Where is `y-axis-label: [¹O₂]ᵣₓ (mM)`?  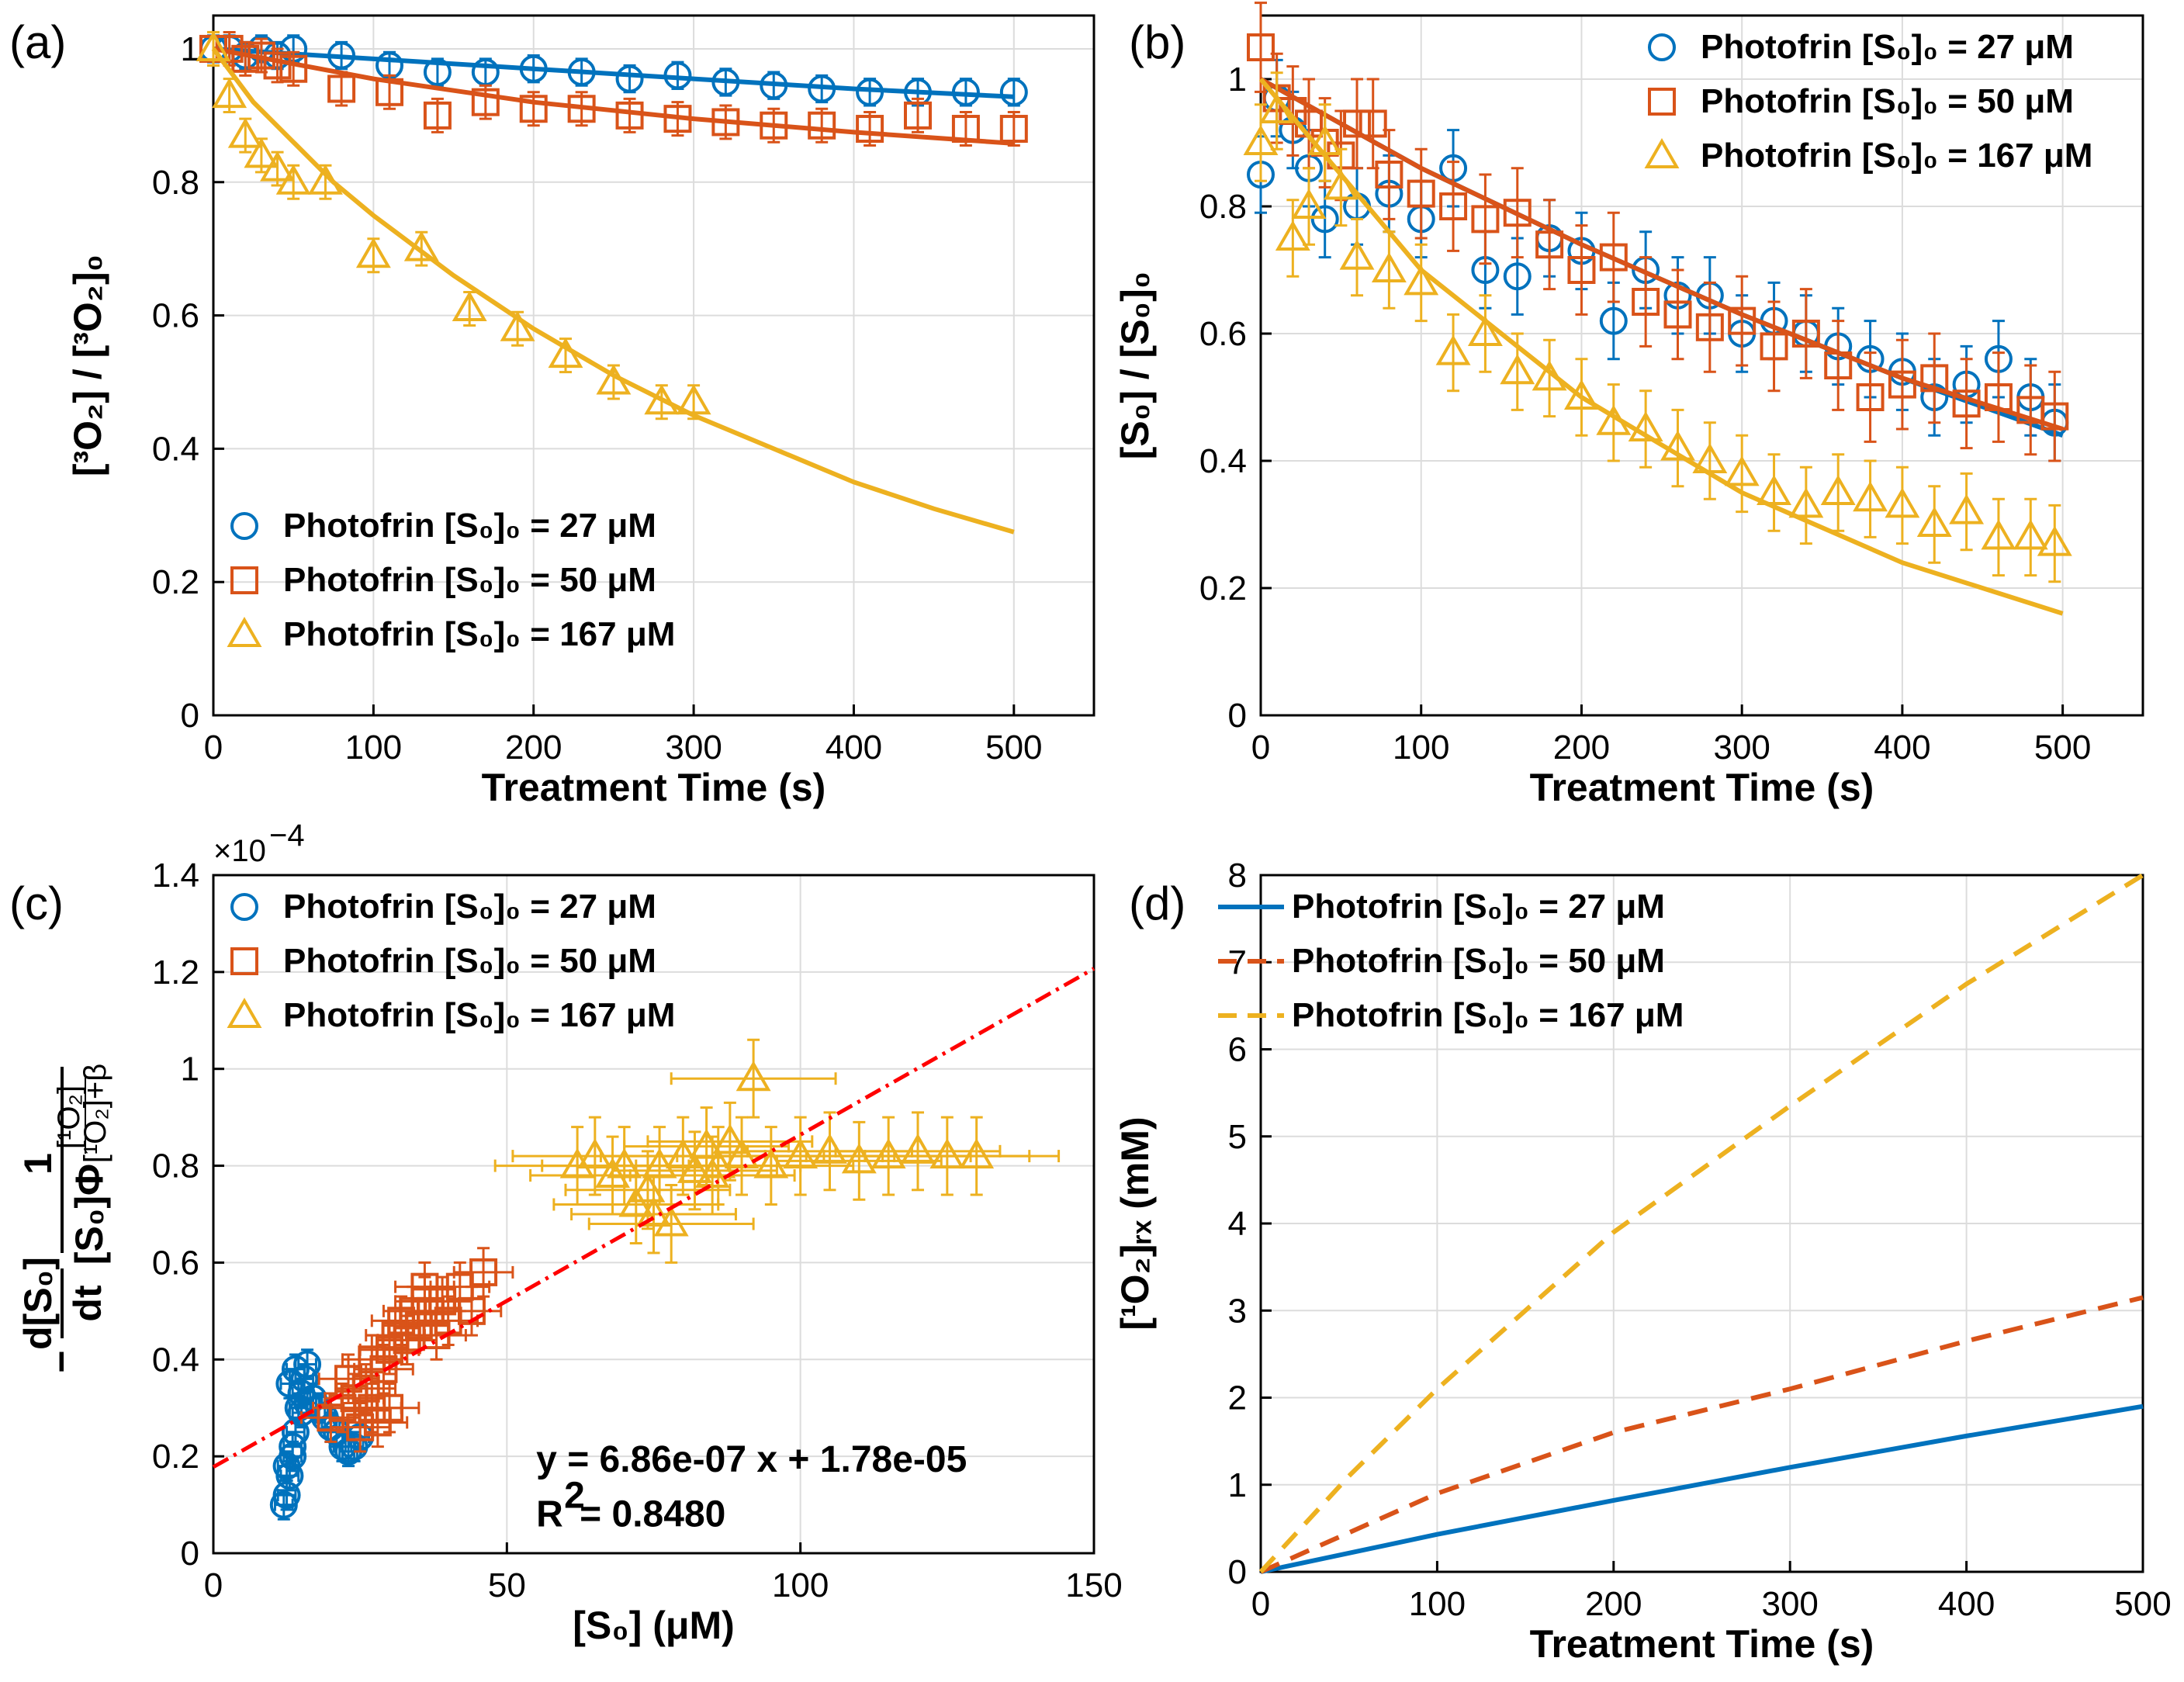
y-axis-label: [¹O₂]ᵣₓ (mM) is located at coordinates (1135, 1223).